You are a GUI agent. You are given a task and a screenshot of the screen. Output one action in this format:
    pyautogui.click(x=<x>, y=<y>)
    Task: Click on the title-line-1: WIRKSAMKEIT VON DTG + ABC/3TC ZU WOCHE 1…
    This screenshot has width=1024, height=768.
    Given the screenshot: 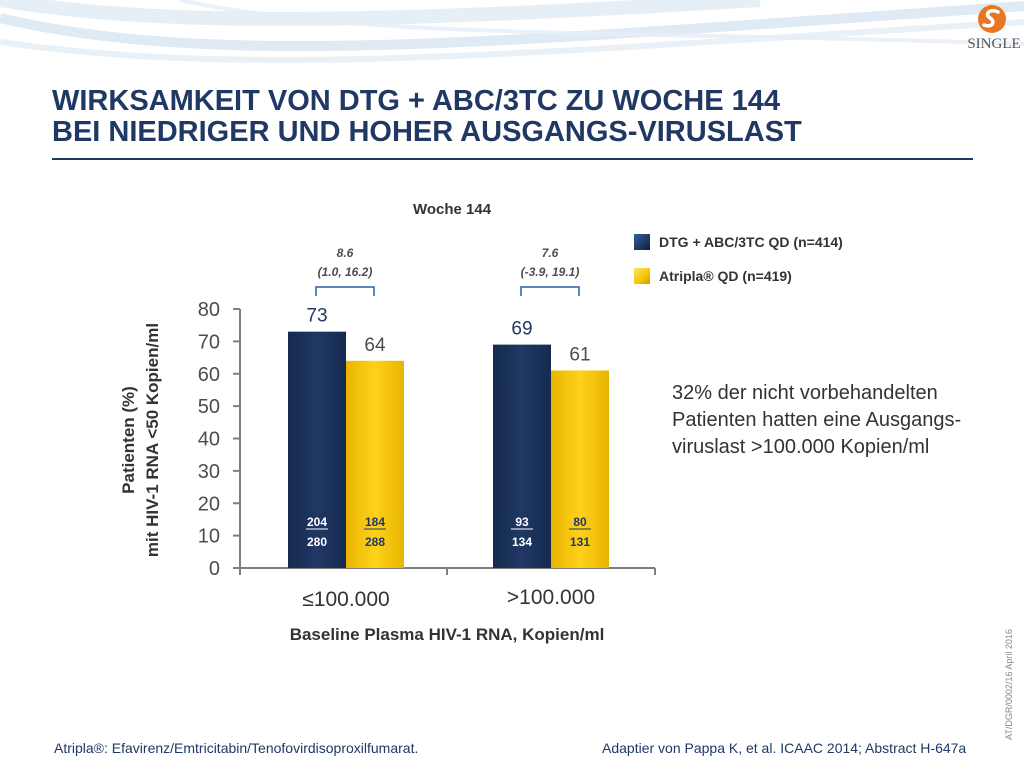 What is the action you would take?
    pyautogui.click(x=416, y=101)
    